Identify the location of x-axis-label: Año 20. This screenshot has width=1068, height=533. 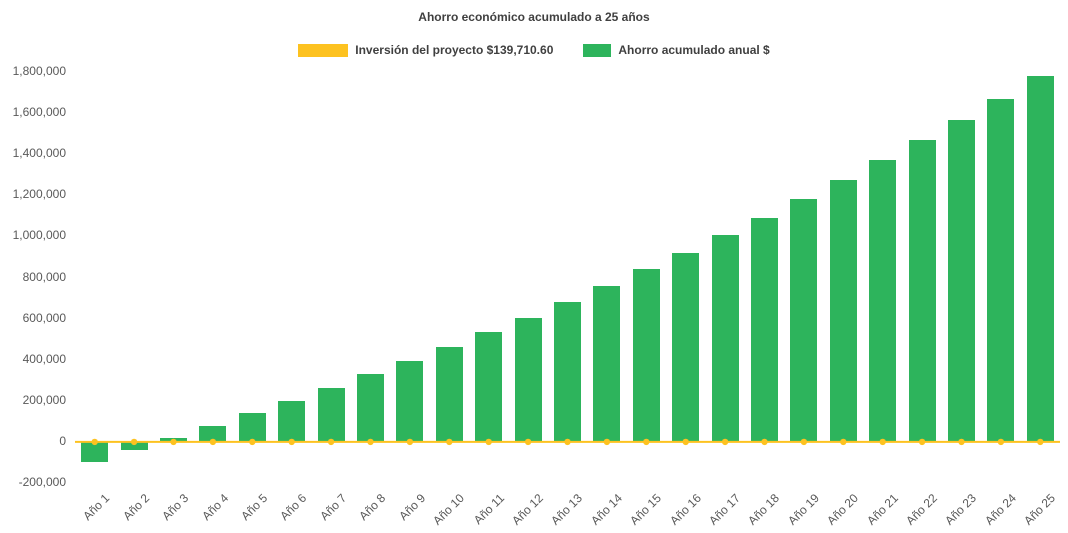
(843, 509).